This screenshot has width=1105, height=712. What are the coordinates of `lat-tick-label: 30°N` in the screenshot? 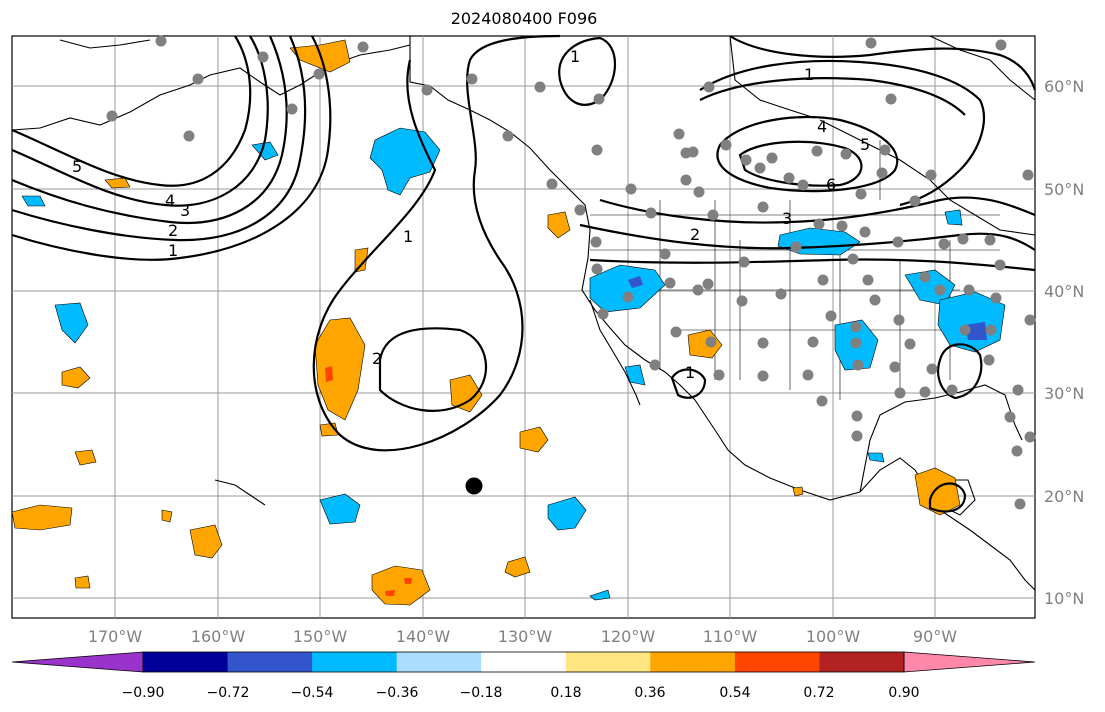 It's located at (1064, 393).